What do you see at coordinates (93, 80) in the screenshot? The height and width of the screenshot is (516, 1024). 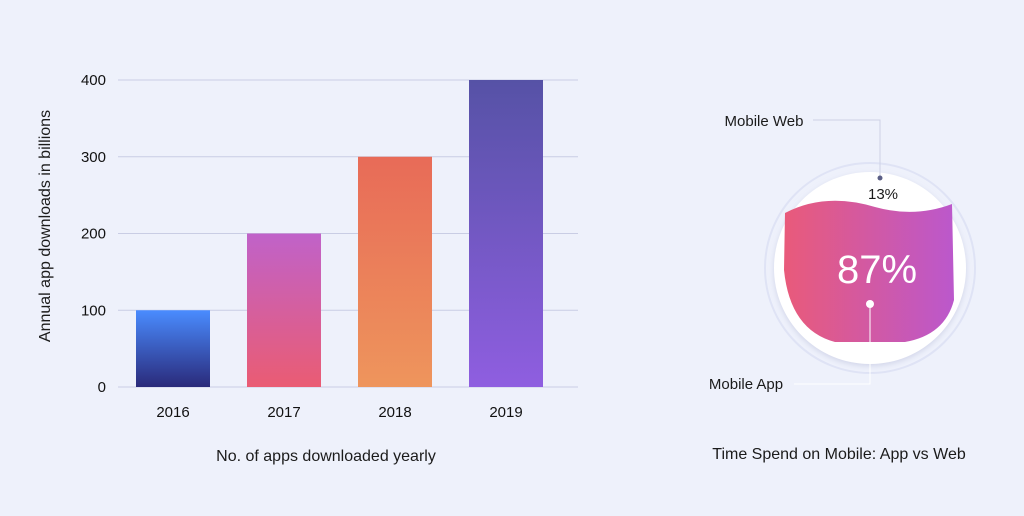 I see `y-tick-label: 400` at bounding box center [93, 80].